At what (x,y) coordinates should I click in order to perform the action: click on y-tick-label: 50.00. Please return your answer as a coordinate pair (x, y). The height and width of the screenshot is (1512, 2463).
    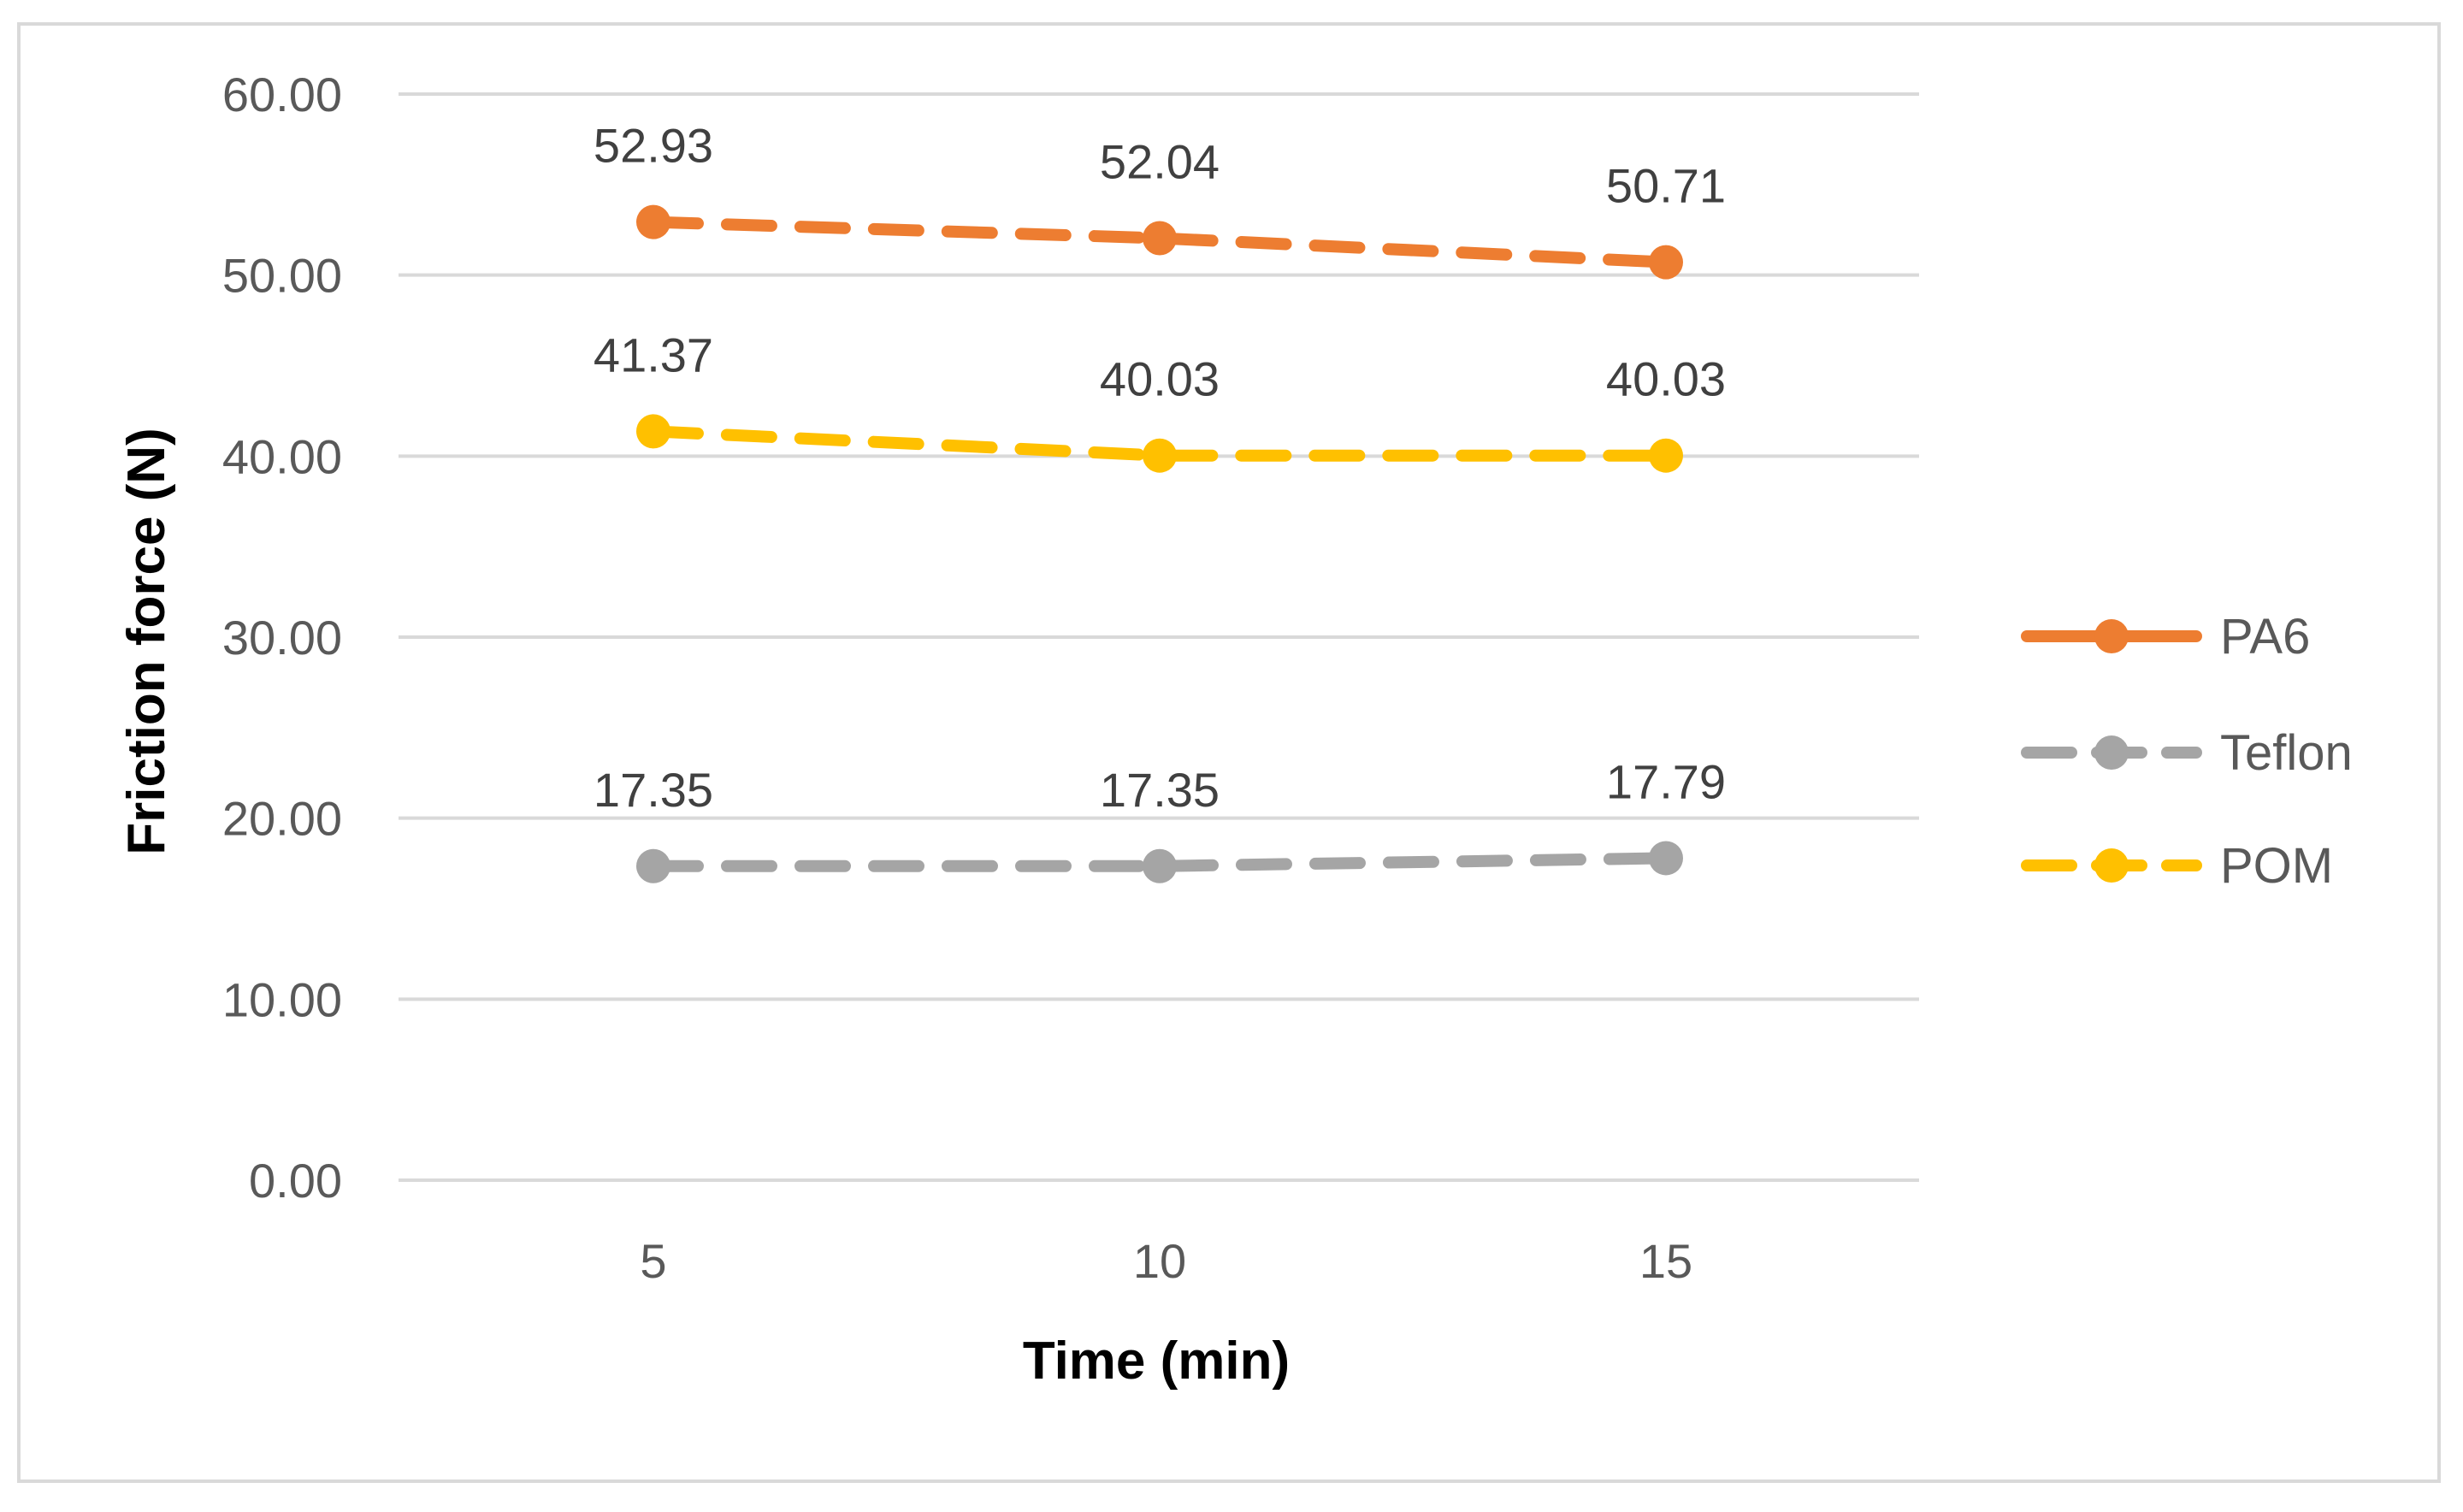
    Looking at the image, I should click on (282, 276).